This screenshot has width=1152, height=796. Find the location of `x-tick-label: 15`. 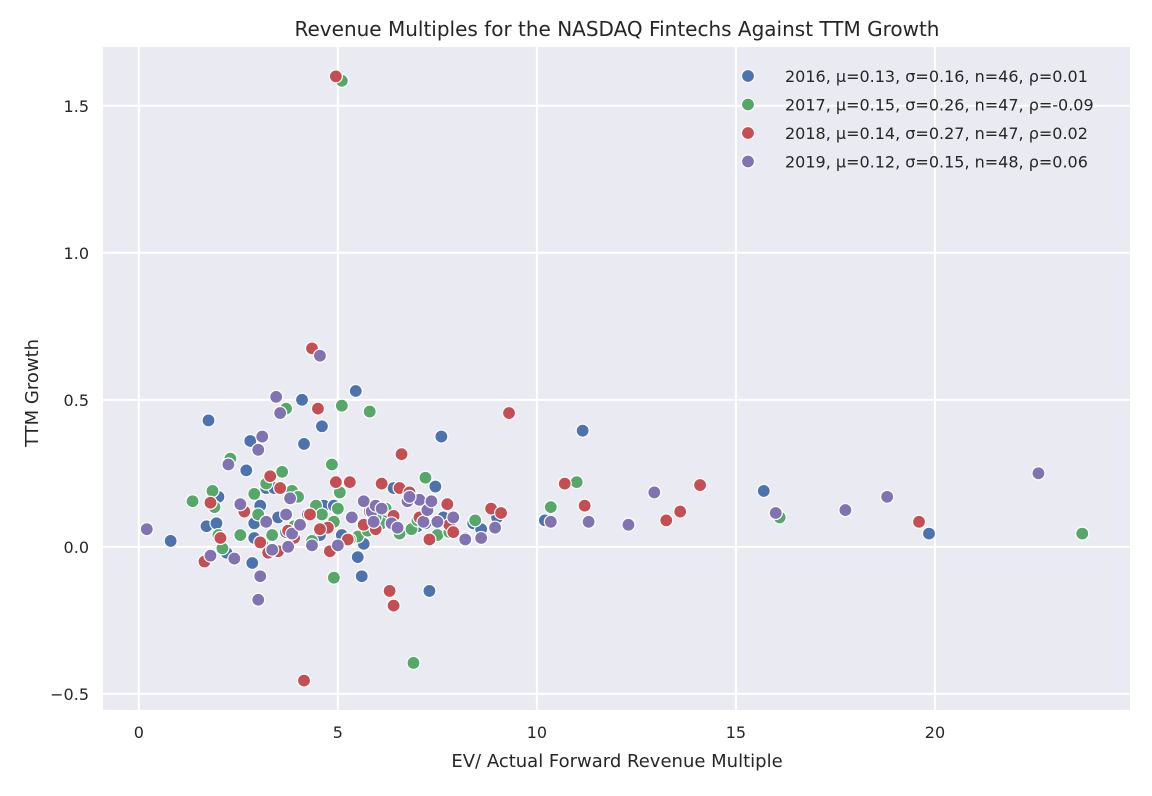

x-tick-label: 15 is located at coordinates (736, 732).